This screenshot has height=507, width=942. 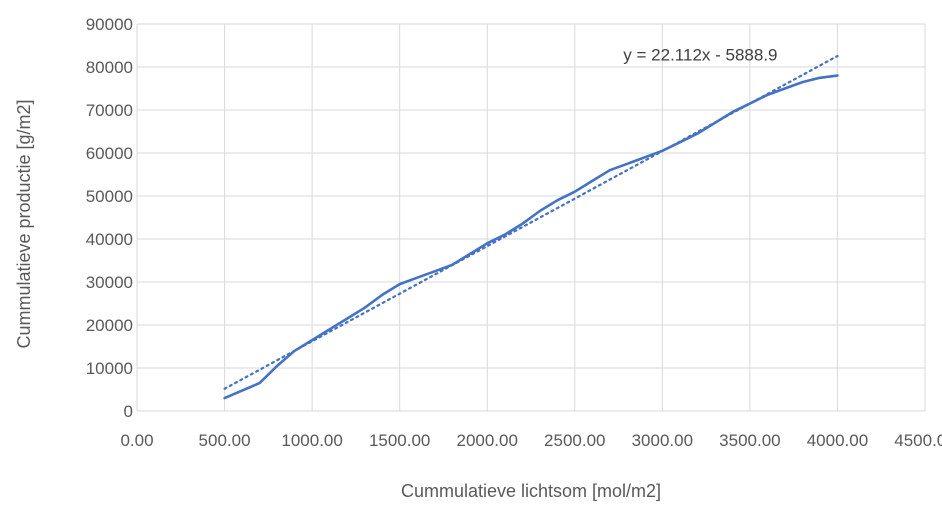 What do you see at coordinates (109, 196) in the screenshot?
I see `y-tick-label: 50000` at bounding box center [109, 196].